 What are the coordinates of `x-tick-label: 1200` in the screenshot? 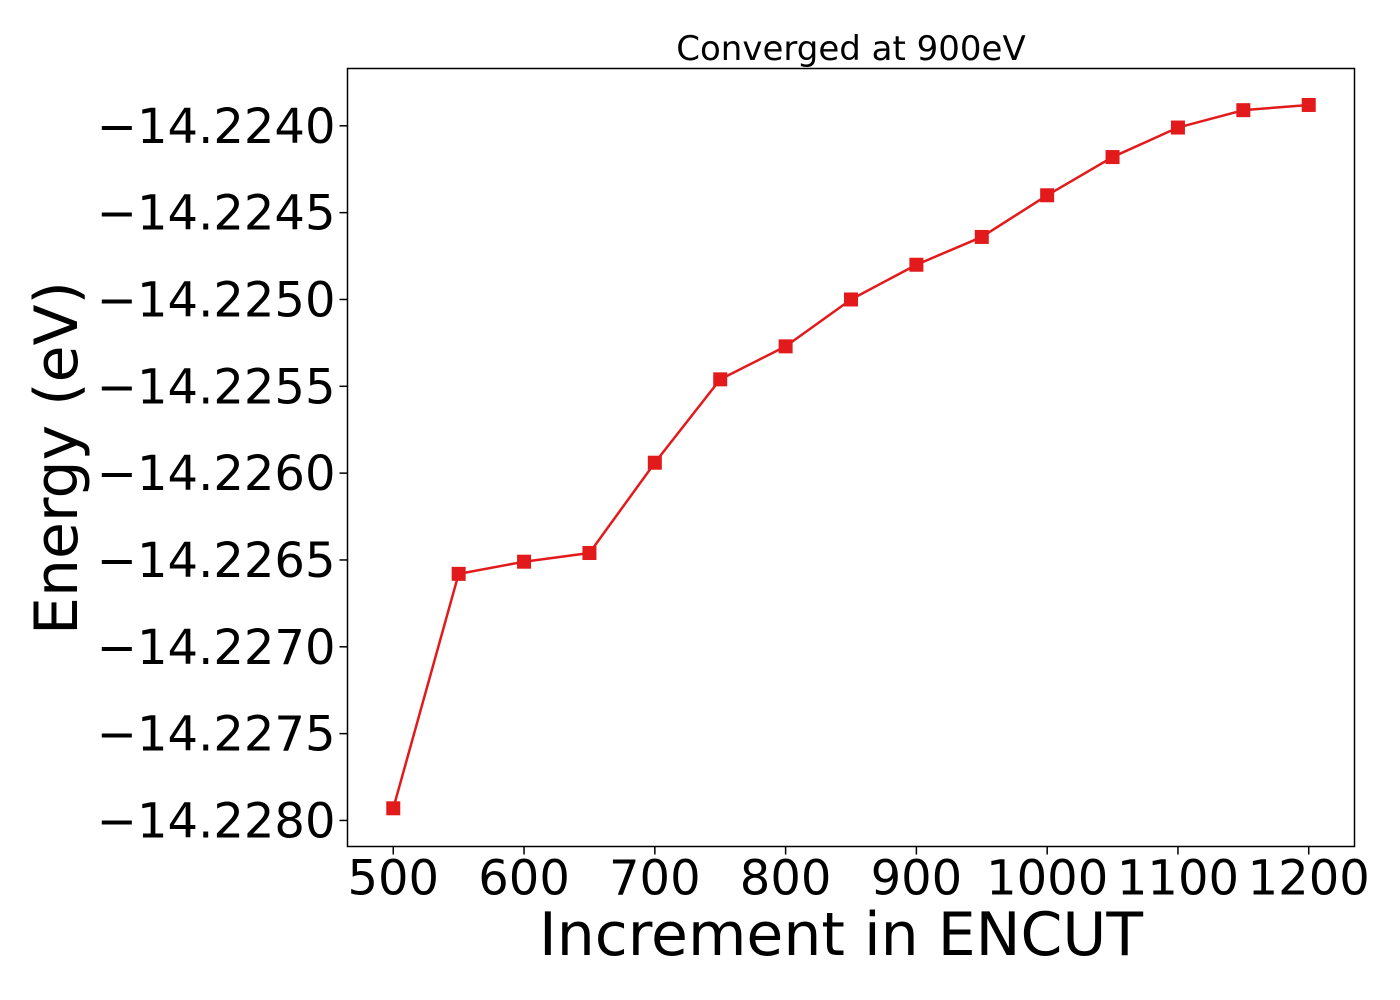 It's located at (1309, 879).